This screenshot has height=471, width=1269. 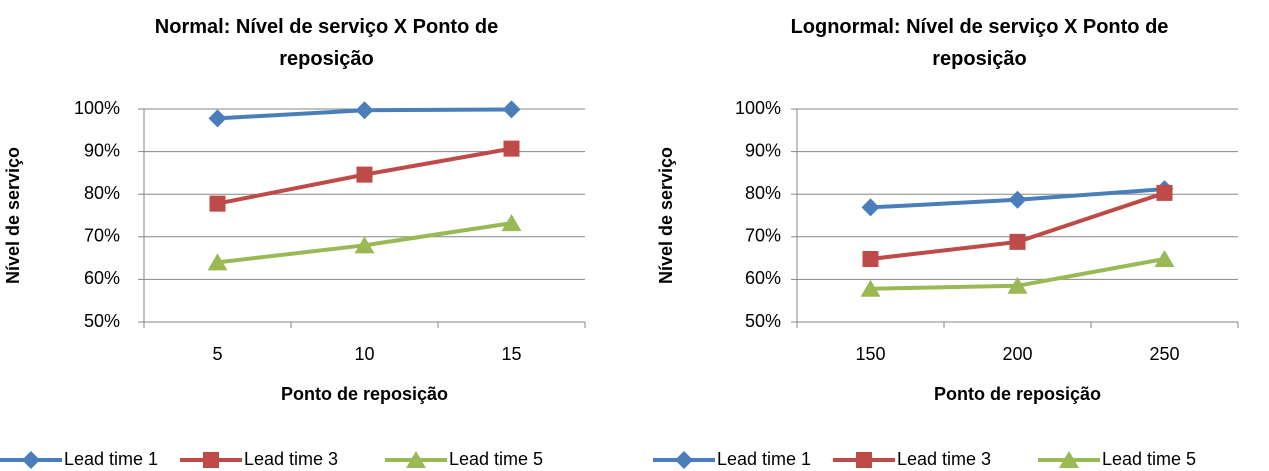 What do you see at coordinates (217, 354) in the screenshot?
I see `x-tick-label: 5` at bounding box center [217, 354].